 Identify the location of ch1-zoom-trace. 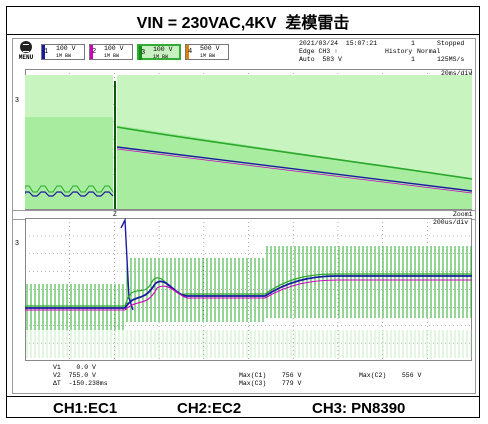
(248, 292).